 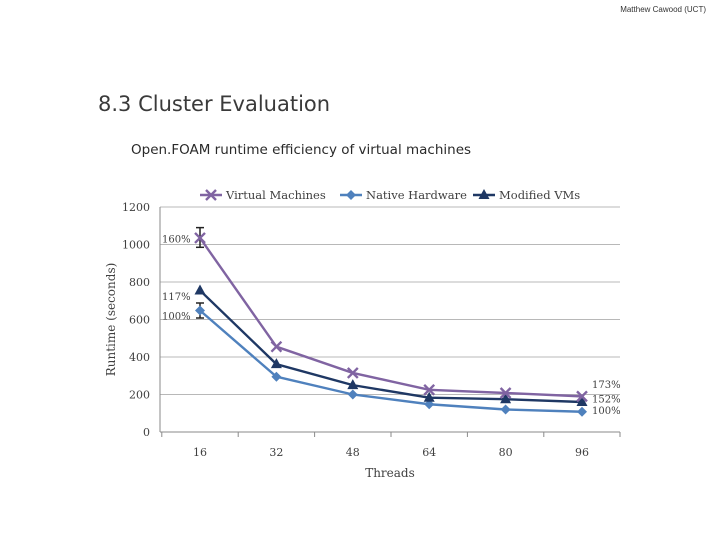 What do you see at coordinates (176, 297) in the screenshot?
I see `annotation-label: 117%` at bounding box center [176, 297].